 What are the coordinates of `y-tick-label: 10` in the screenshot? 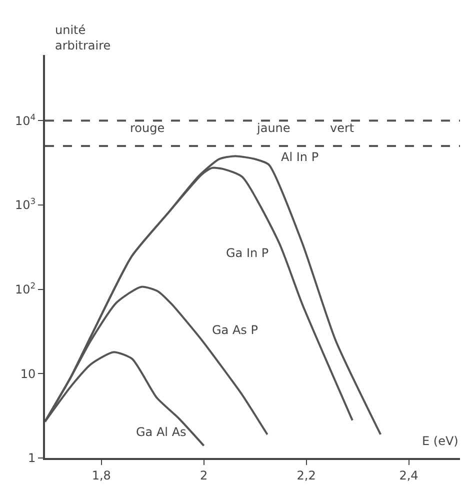 It's located at (28, 373).